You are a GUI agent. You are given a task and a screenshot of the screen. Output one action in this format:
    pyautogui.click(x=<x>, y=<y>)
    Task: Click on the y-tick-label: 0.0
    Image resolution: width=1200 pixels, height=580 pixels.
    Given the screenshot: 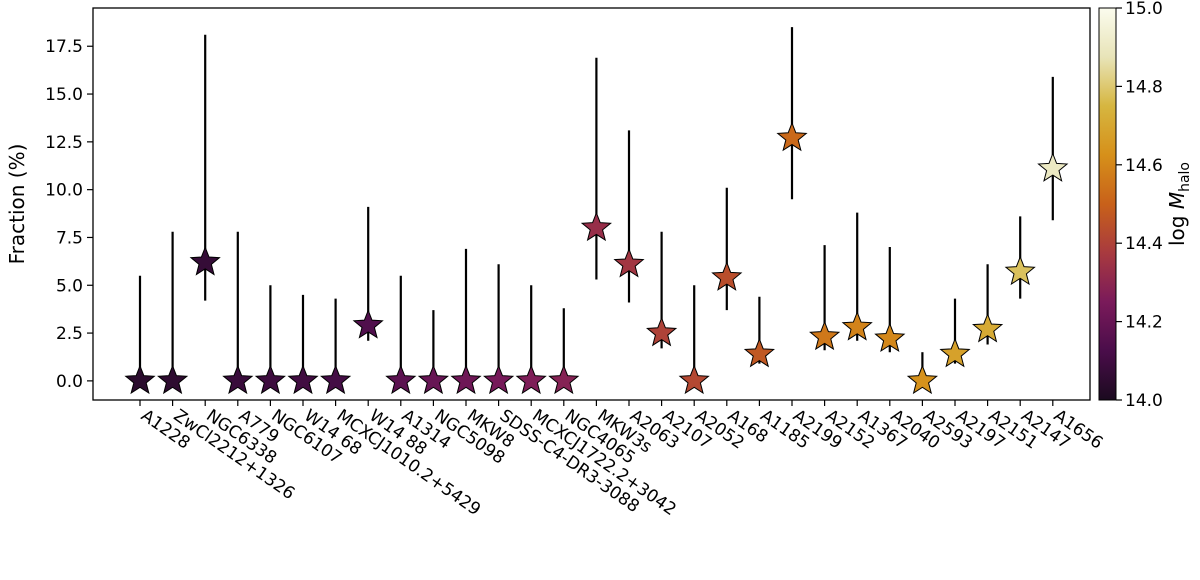 What is the action you would take?
    pyautogui.click(x=69, y=382)
    